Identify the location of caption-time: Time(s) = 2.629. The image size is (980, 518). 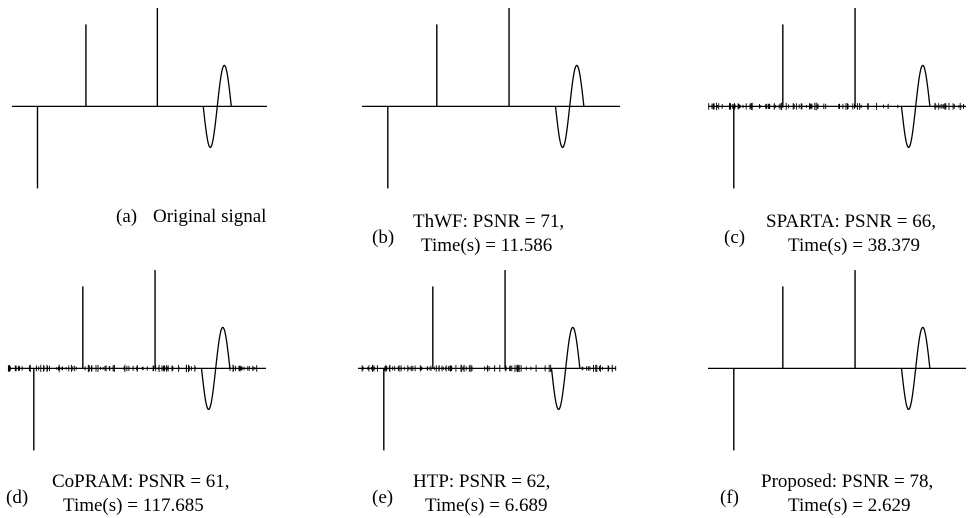
(849, 505).